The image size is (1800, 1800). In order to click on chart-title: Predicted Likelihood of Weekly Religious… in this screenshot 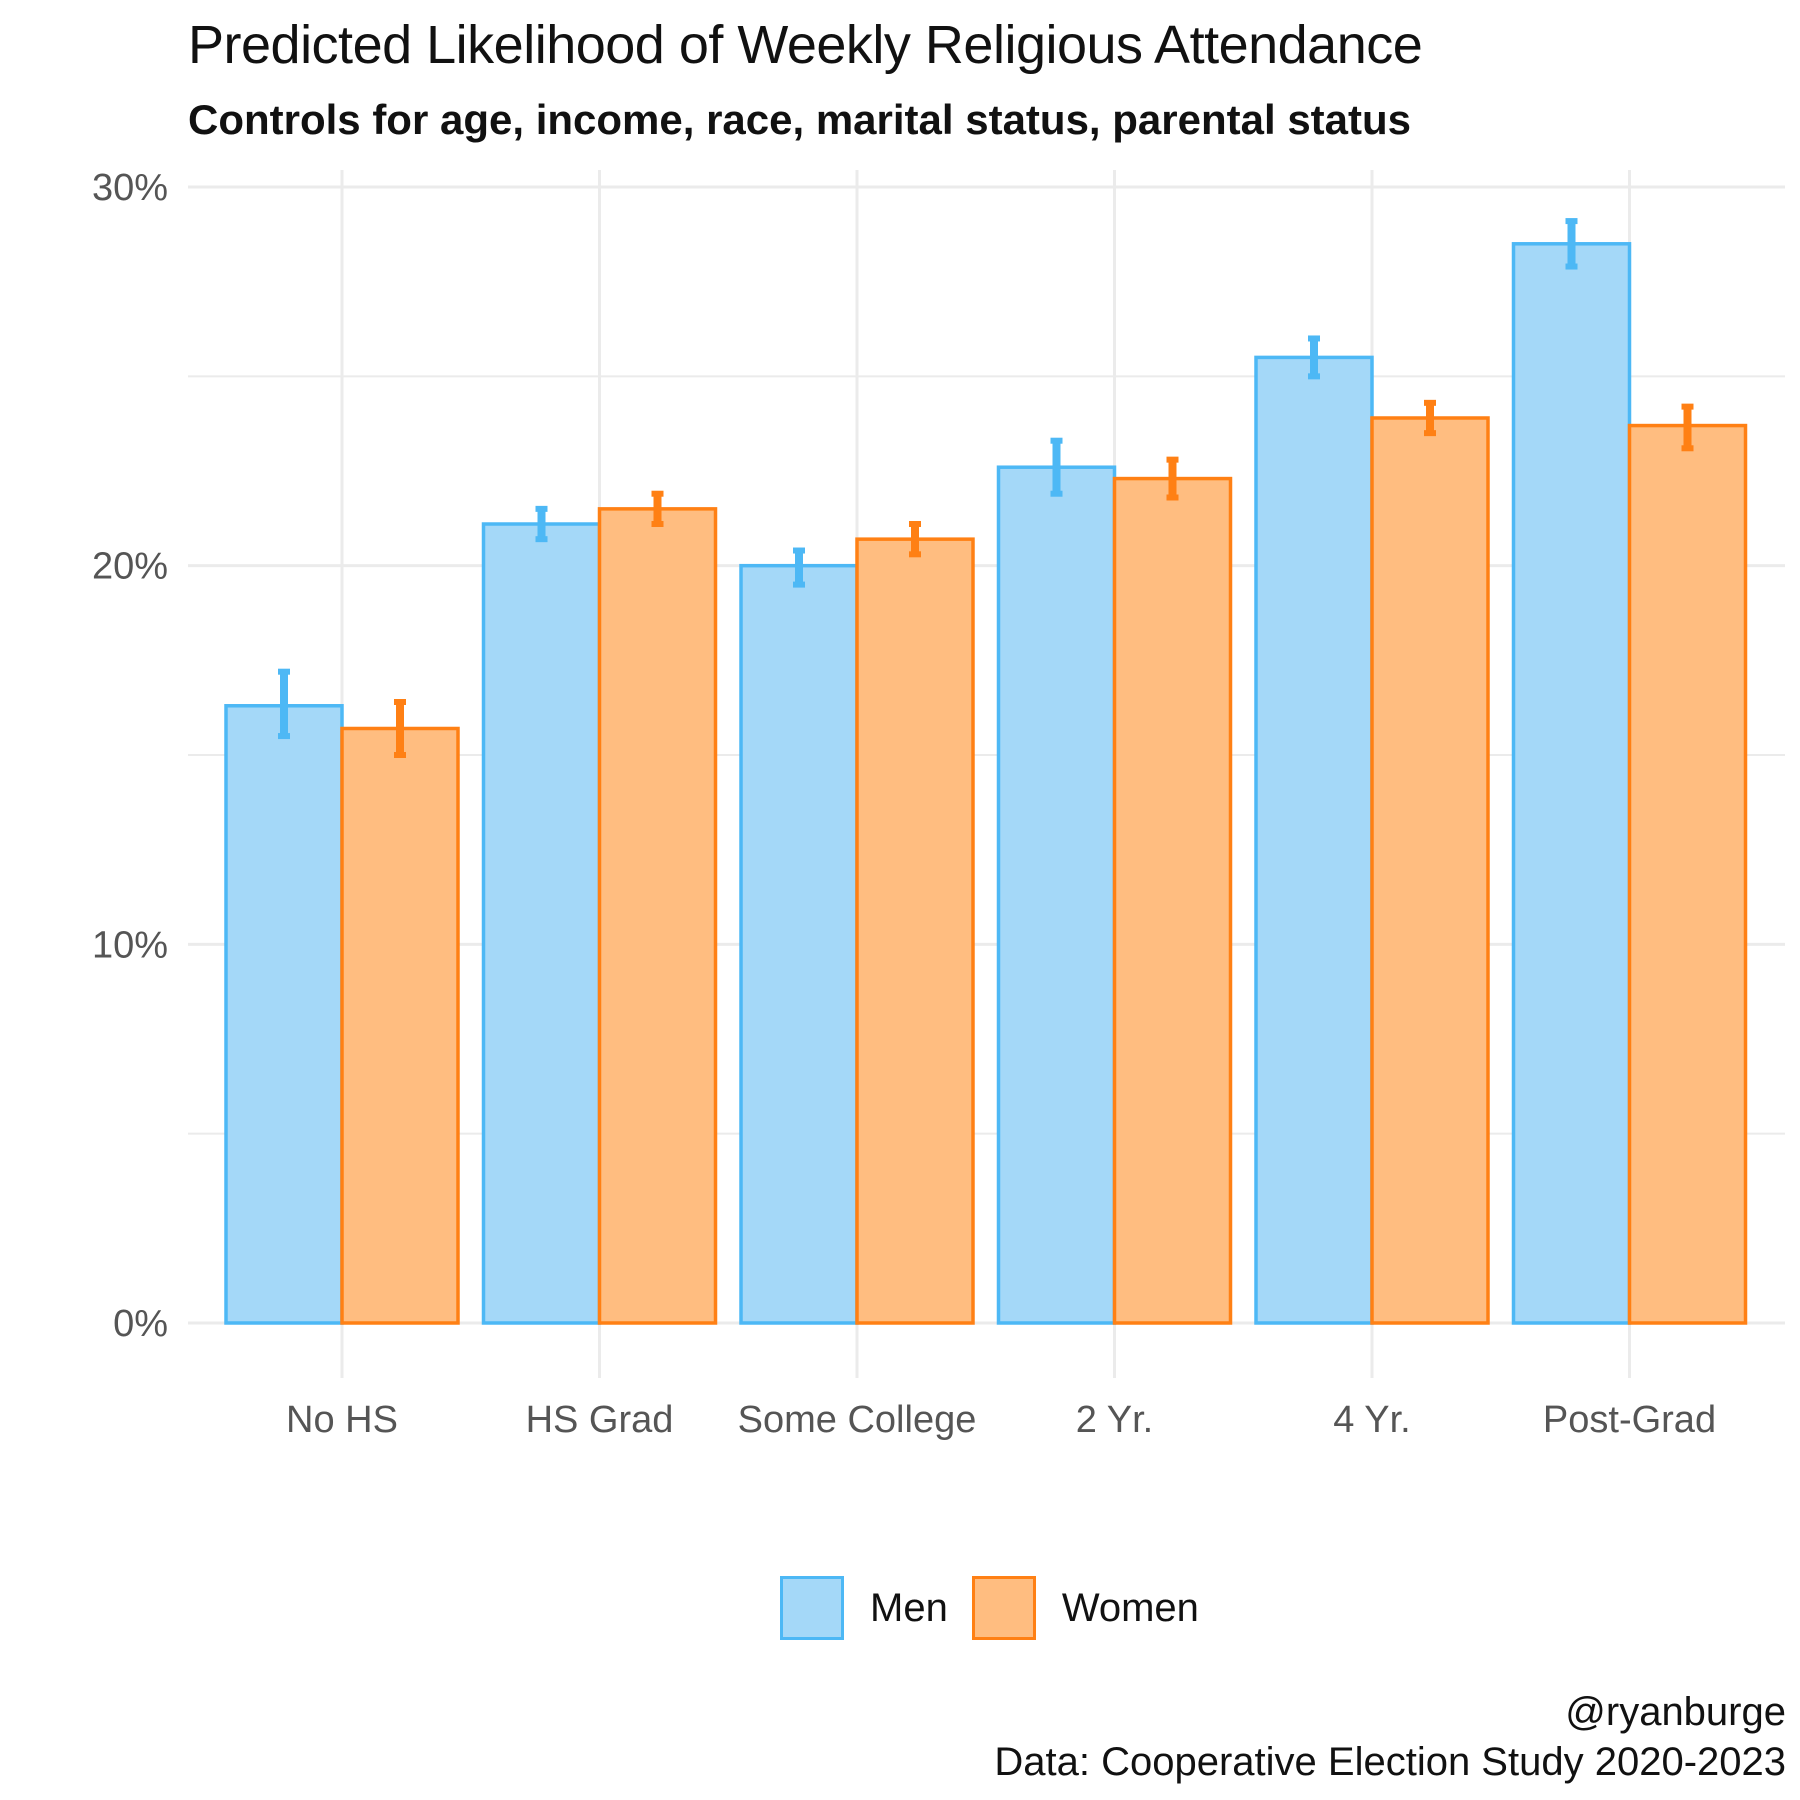, I will do `click(805, 45)`.